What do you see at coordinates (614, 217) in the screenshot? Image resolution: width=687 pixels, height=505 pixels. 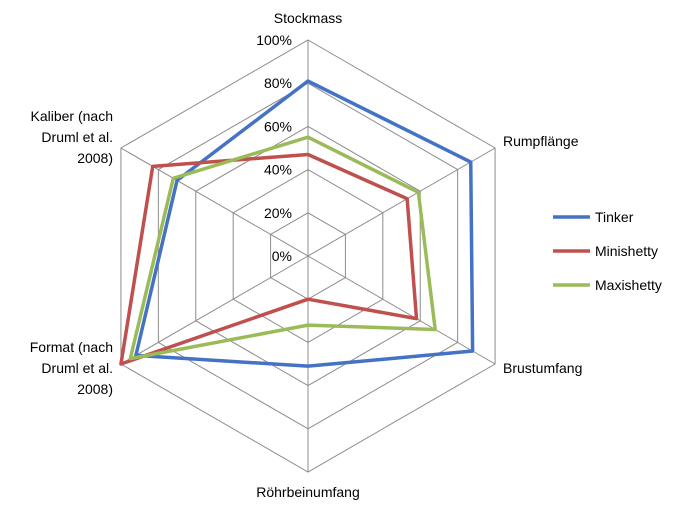 I see `legend-label-tinker: Tinker` at bounding box center [614, 217].